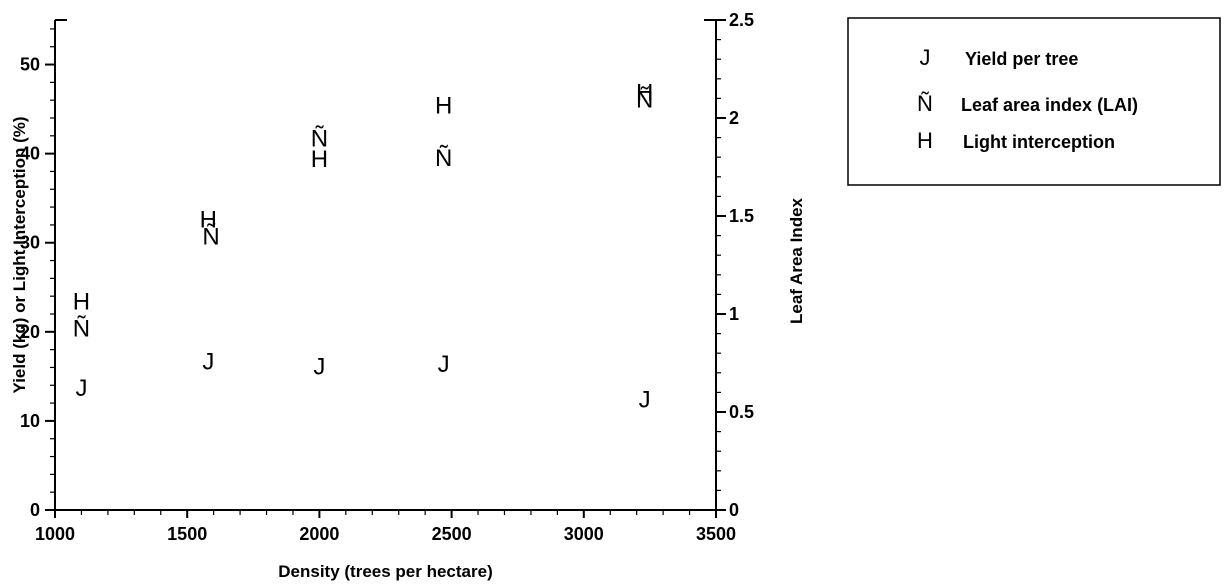 This screenshot has width=1224, height=587. What do you see at coordinates (1021, 59) in the screenshot?
I see `legend-label: Yield per tree` at bounding box center [1021, 59].